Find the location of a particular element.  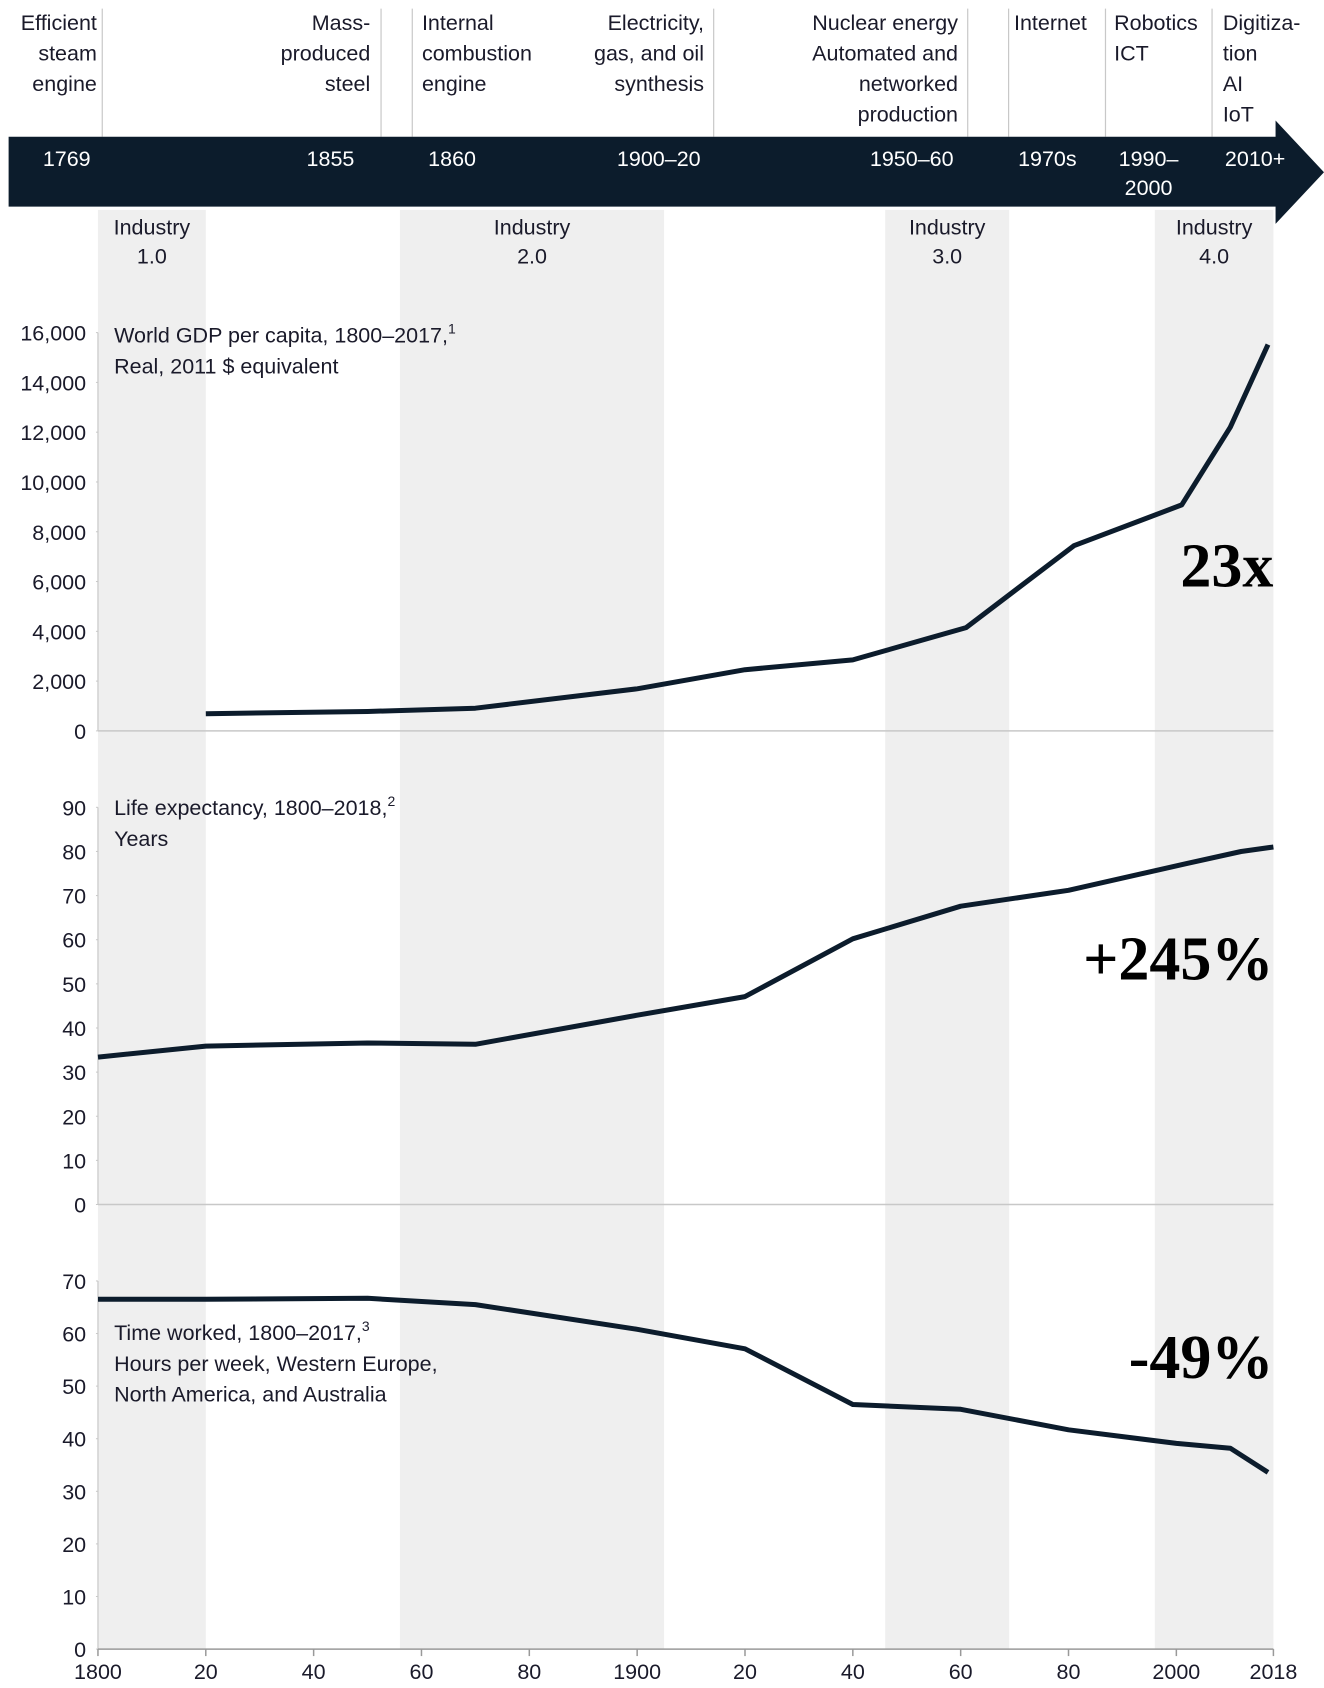

event-label: Robotics ICT is located at coordinates (1156, 38).